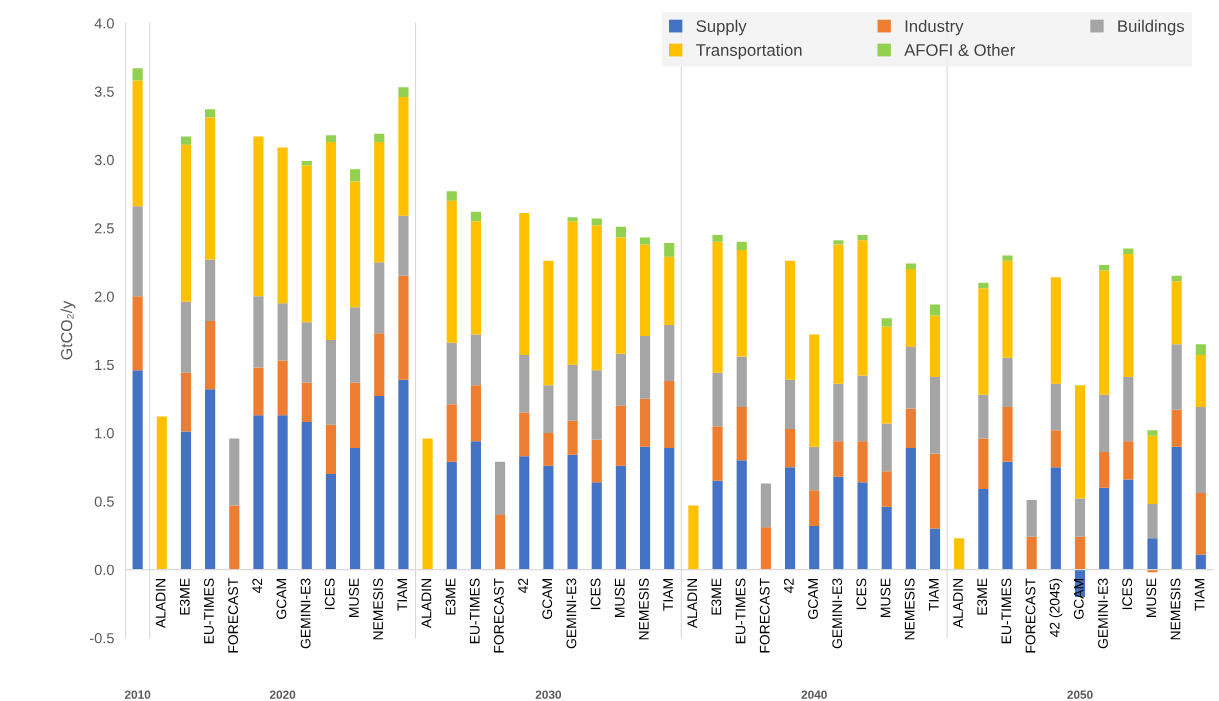 The width and height of the screenshot is (1219, 701). I want to click on y-tick-label: 2.0, so click(104, 296).